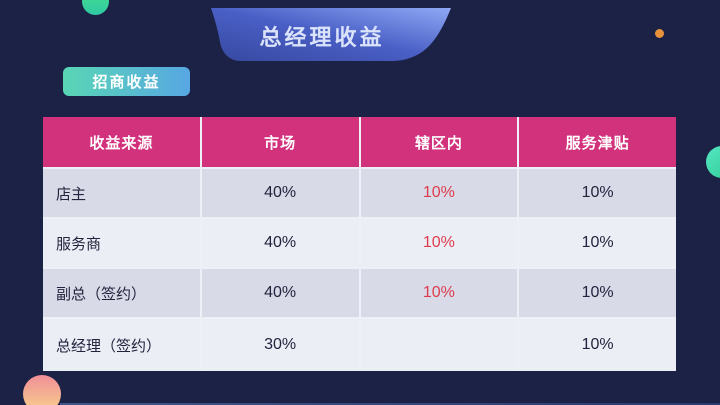  What do you see at coordinates (280, 142) in the screenshot?
I see `table-header-market: 市场` at bounding box center [280, 142].